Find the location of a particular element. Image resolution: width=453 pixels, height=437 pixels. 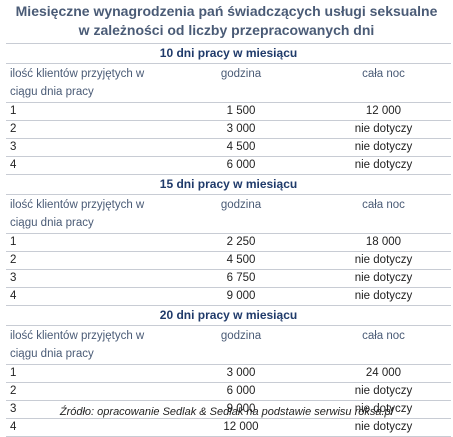

cell-night: 18 000 is located at coordinates (383, 242).